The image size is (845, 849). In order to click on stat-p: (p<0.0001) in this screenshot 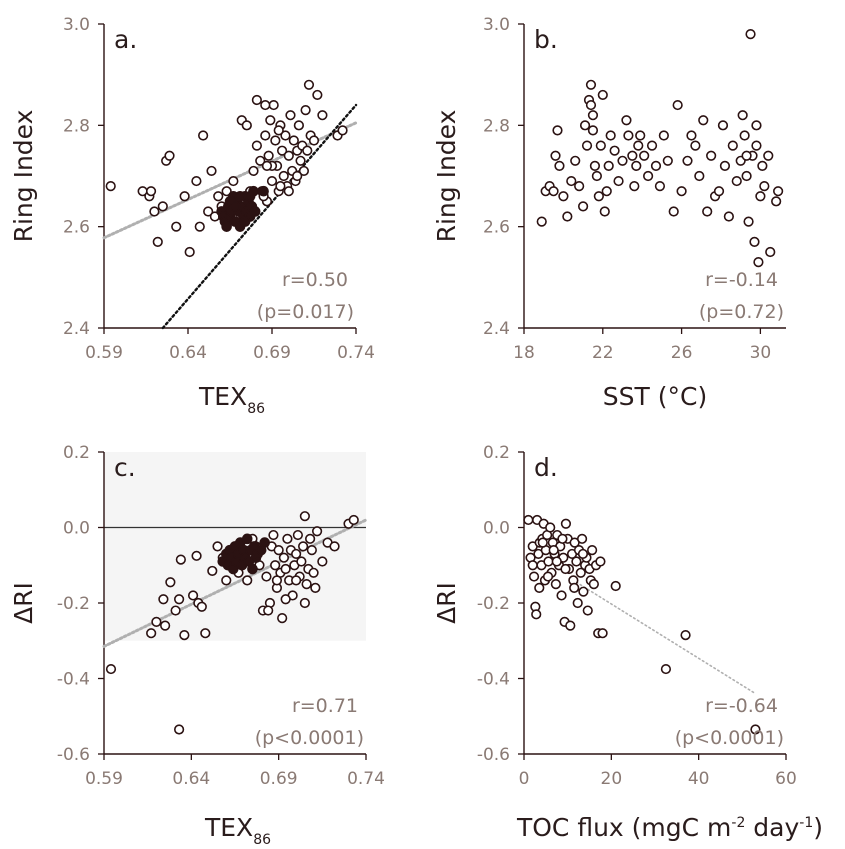, I will do `click(309, 738)`.